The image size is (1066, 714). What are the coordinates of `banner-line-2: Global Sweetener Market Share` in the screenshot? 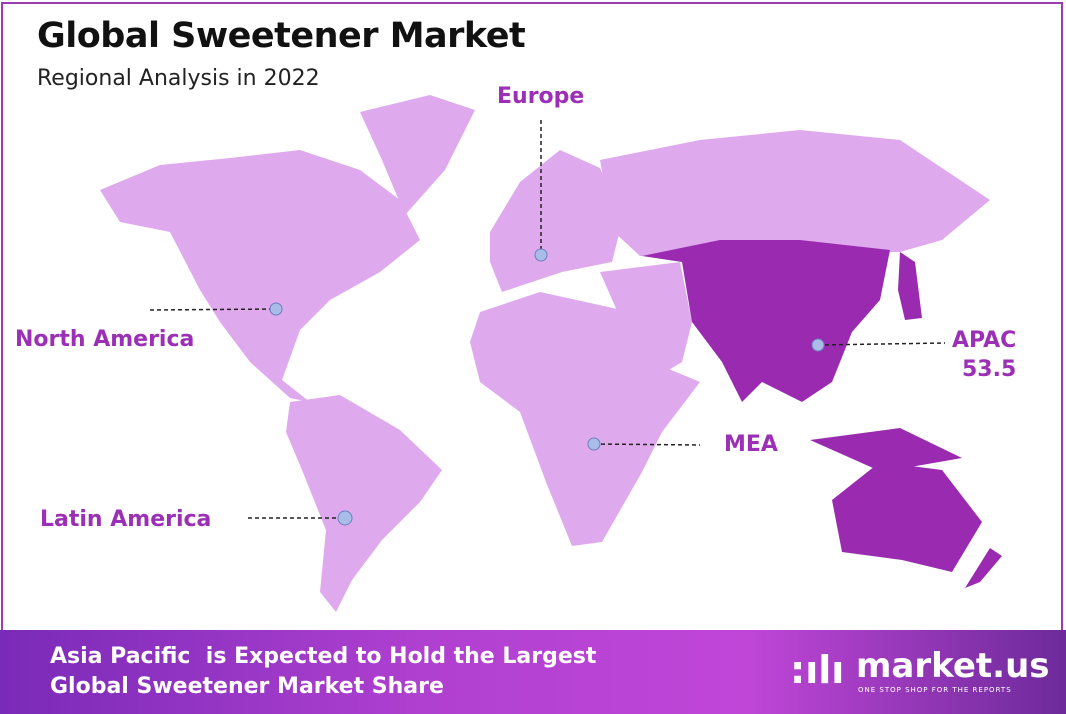 It's located at (247, 686).